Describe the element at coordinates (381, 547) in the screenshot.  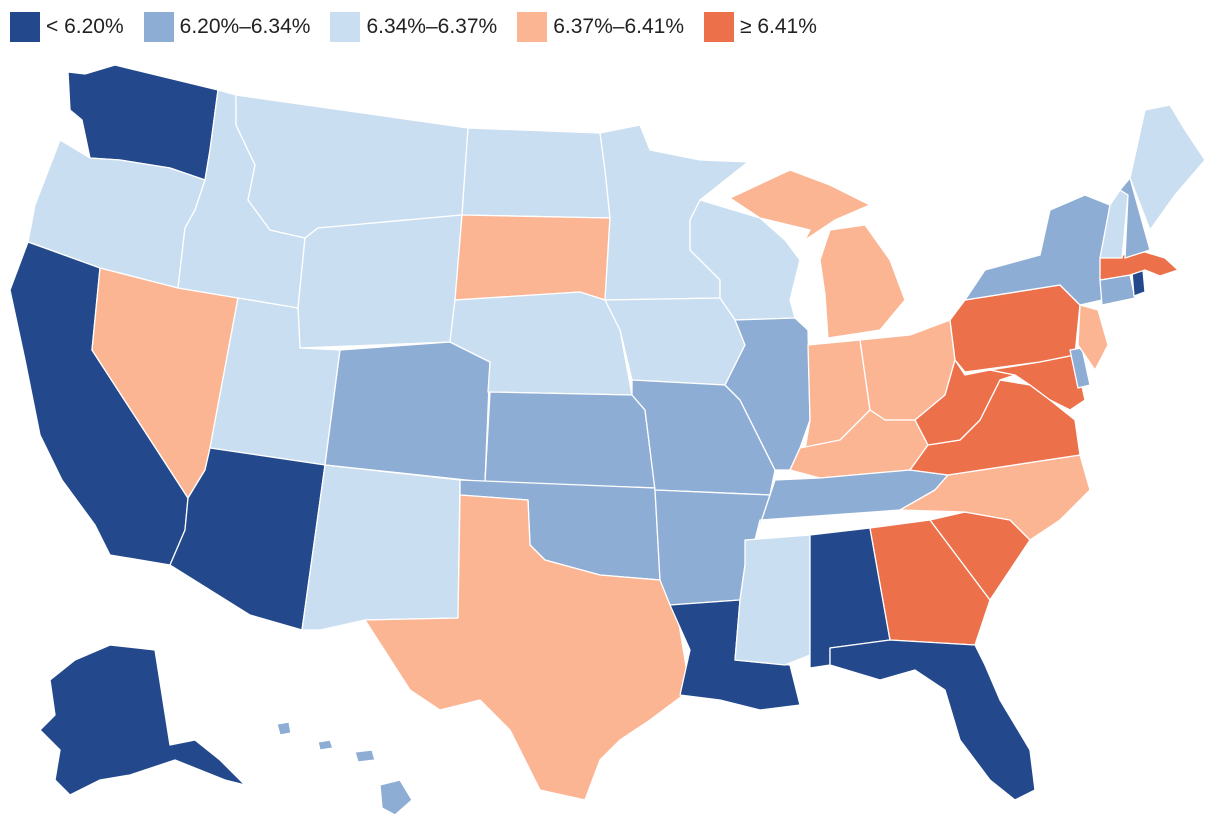
I see `state-new-mexico` at that location.